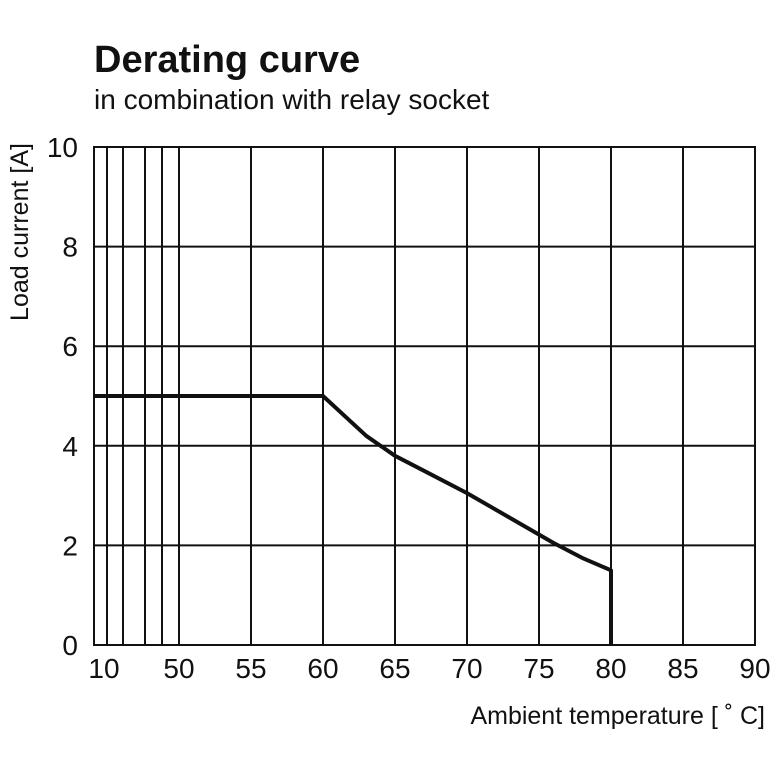  I want to click on y-tick-label: 8, so click(70, 247).